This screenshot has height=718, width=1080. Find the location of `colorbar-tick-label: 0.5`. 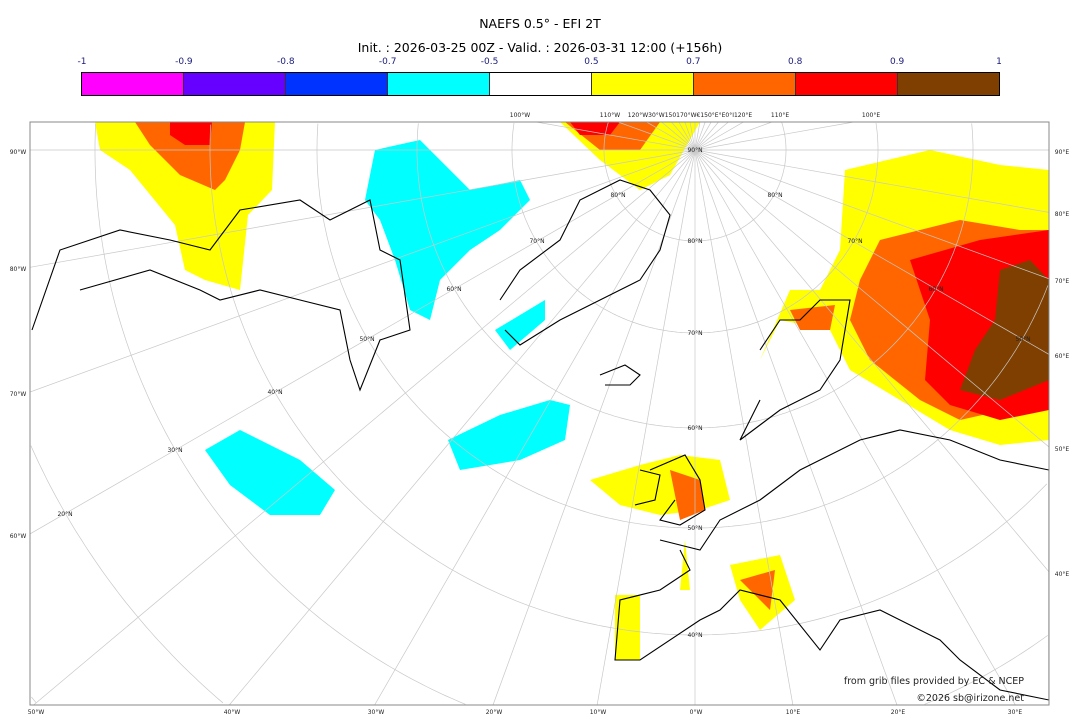

colorbar-tick-label: 0.5 is located at coordinates (591, 62).